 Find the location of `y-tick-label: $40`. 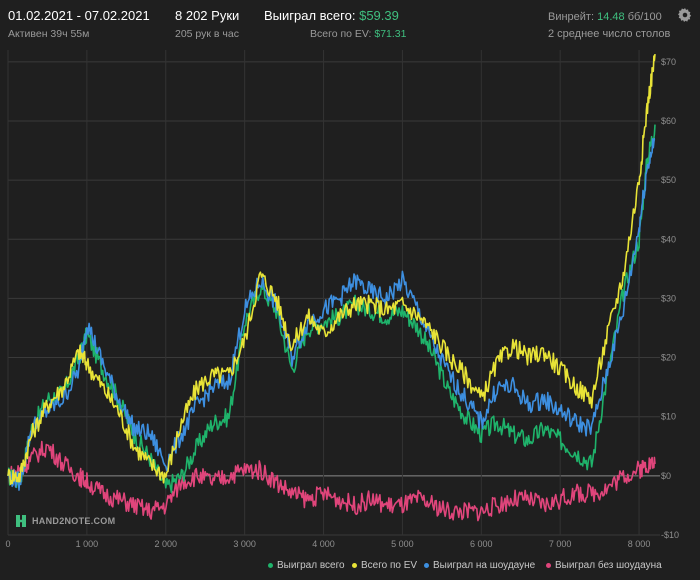

y-tick-label: $40 is located at coordinates (668, 239).